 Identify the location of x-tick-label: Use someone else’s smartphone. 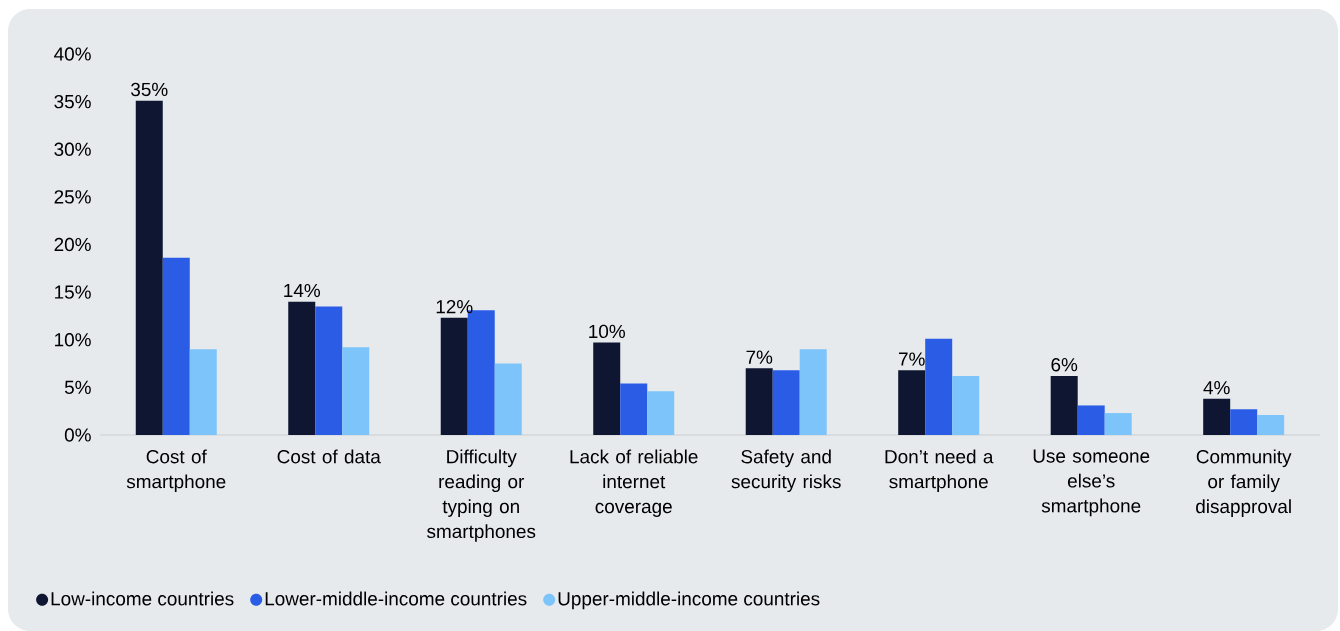
(1091, 483).